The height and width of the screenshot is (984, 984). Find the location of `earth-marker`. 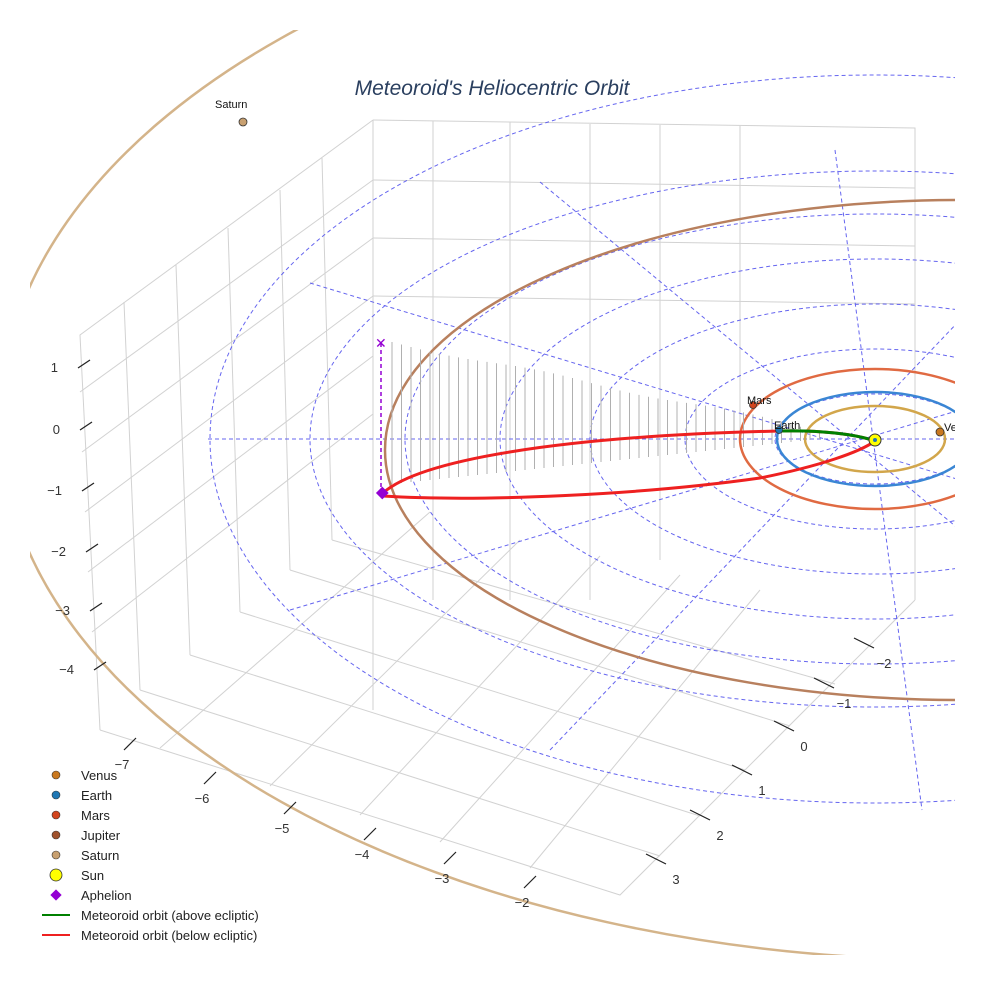

earth-marker is located at coordinates (779, 430).